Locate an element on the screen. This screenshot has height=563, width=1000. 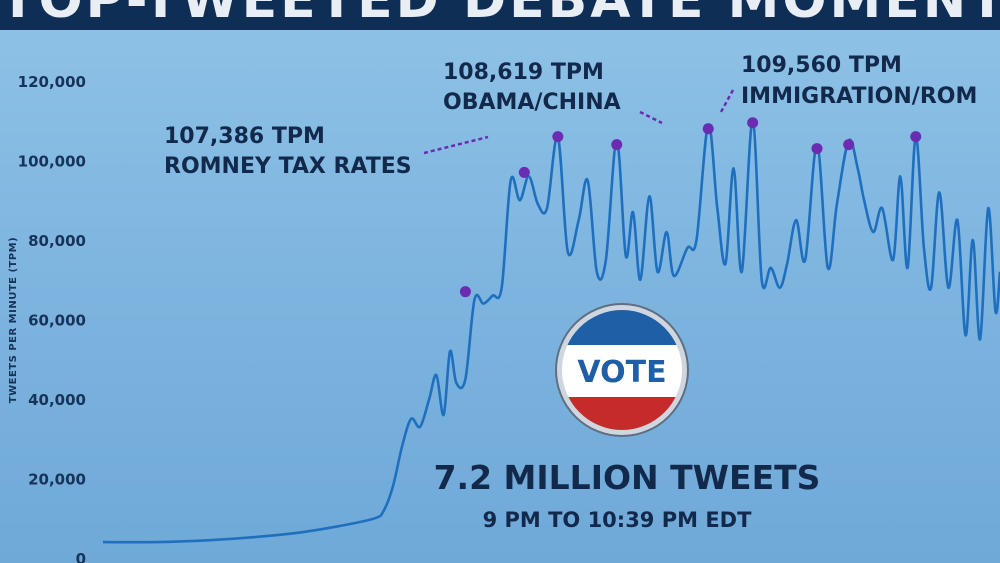
vote-badge: VOTE is located at coordinates (622, 370).